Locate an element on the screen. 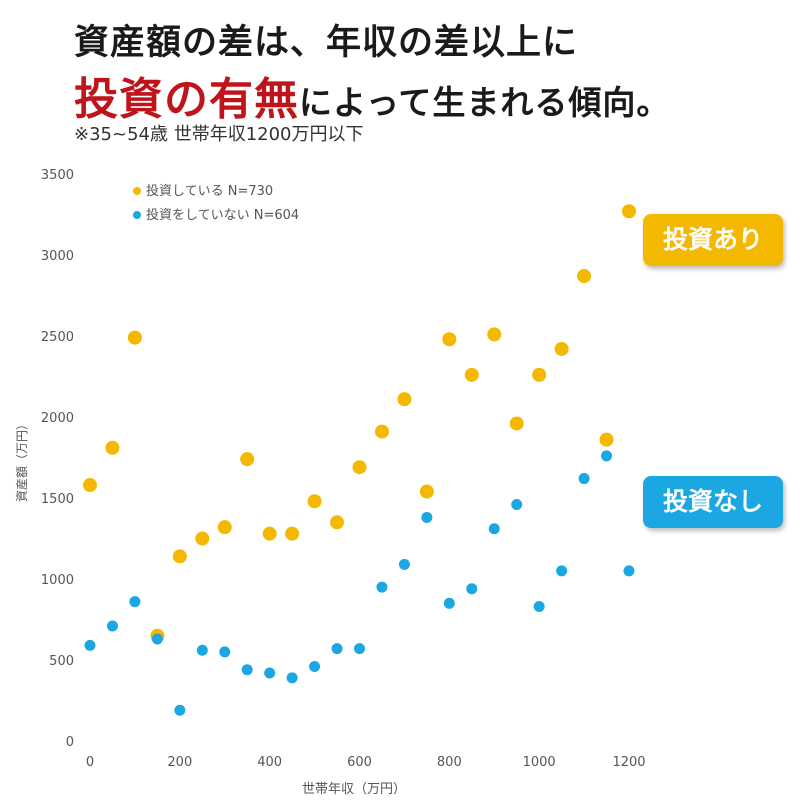 The height and width of the screenshot is (807, 800). y-tick-label: 2500 is located at coordinates (57, 337).